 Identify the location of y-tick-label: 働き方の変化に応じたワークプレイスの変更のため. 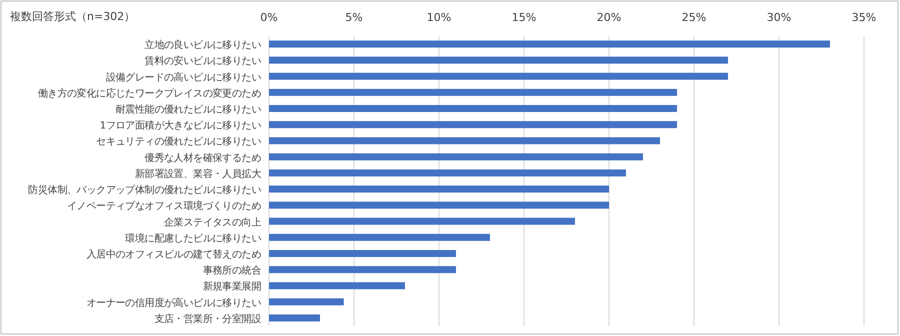
(150, 93).